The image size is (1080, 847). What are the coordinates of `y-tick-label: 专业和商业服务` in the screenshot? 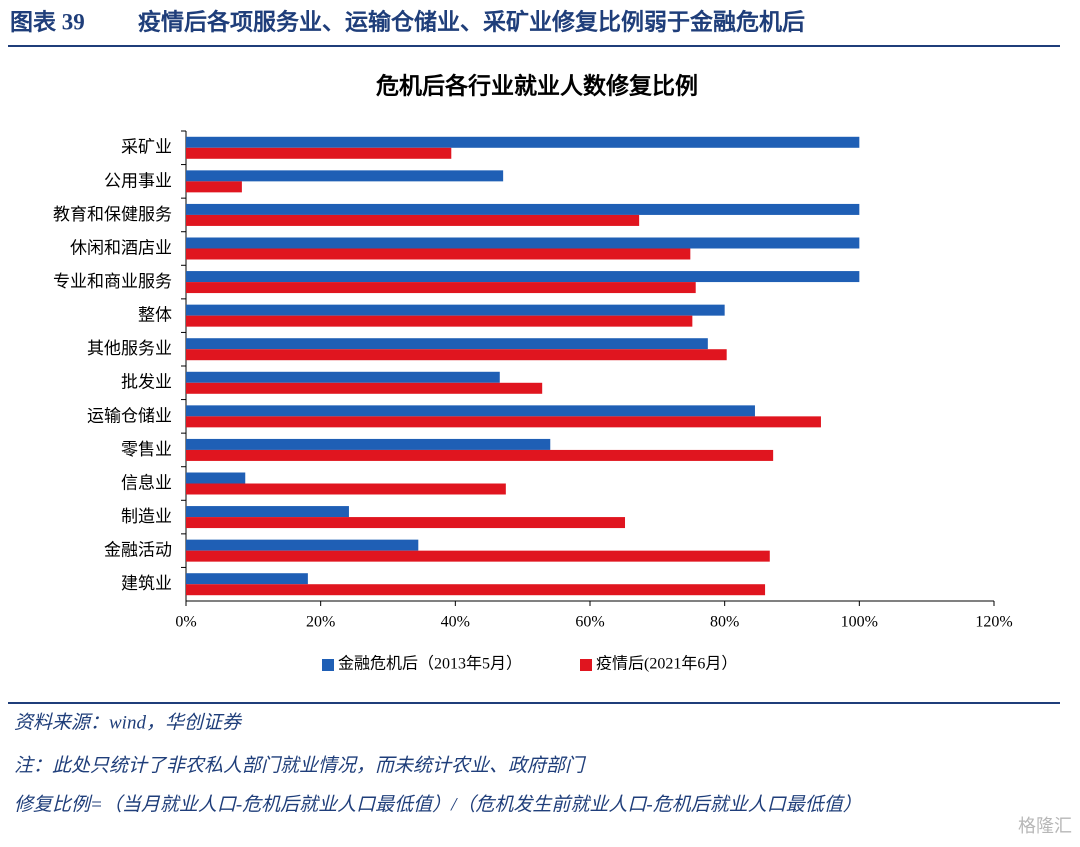 It's located at (112, 281).